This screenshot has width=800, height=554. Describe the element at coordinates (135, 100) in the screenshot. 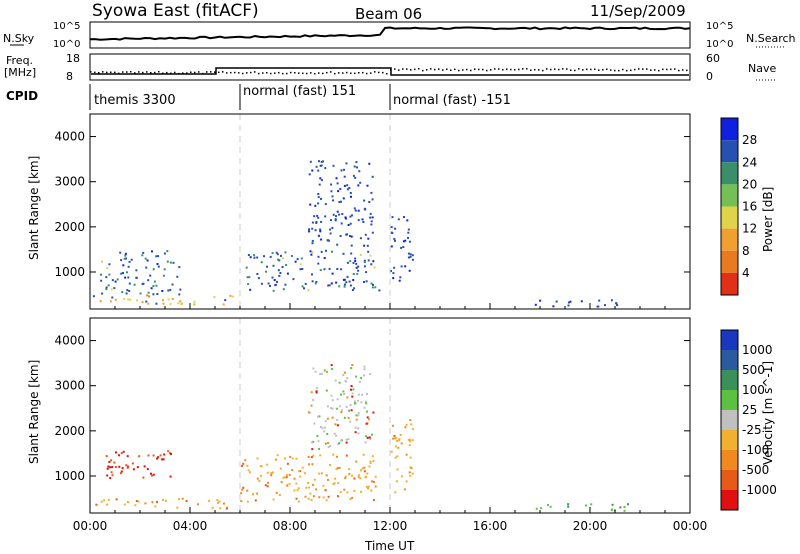

I see `cpid-segment-0: themis 3300` at that location.